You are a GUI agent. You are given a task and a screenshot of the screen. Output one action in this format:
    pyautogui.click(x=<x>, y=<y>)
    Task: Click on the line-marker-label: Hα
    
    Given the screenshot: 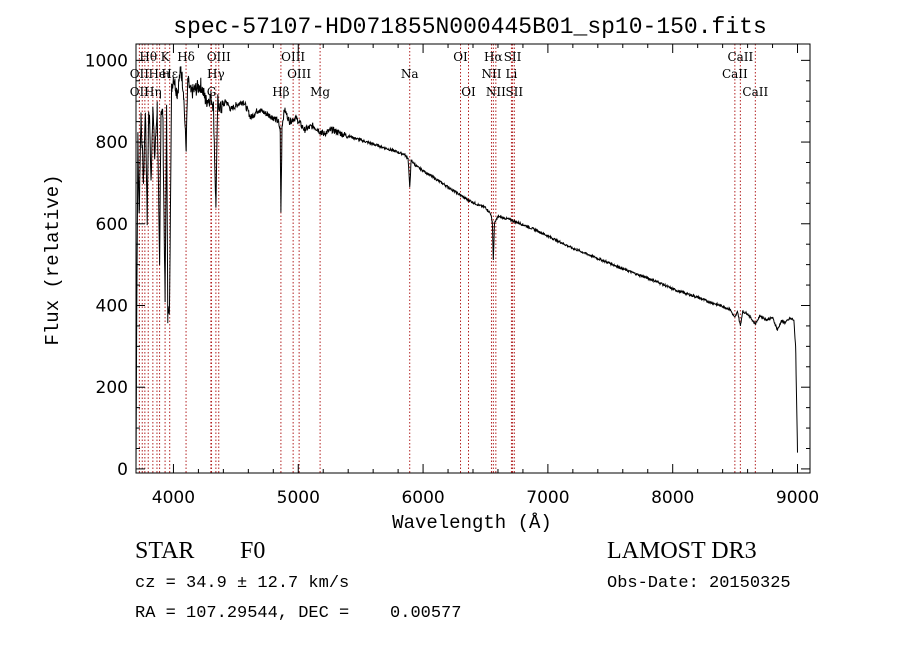 What is the action you would take?
    pyautogui.click(x=493, y=57)
    